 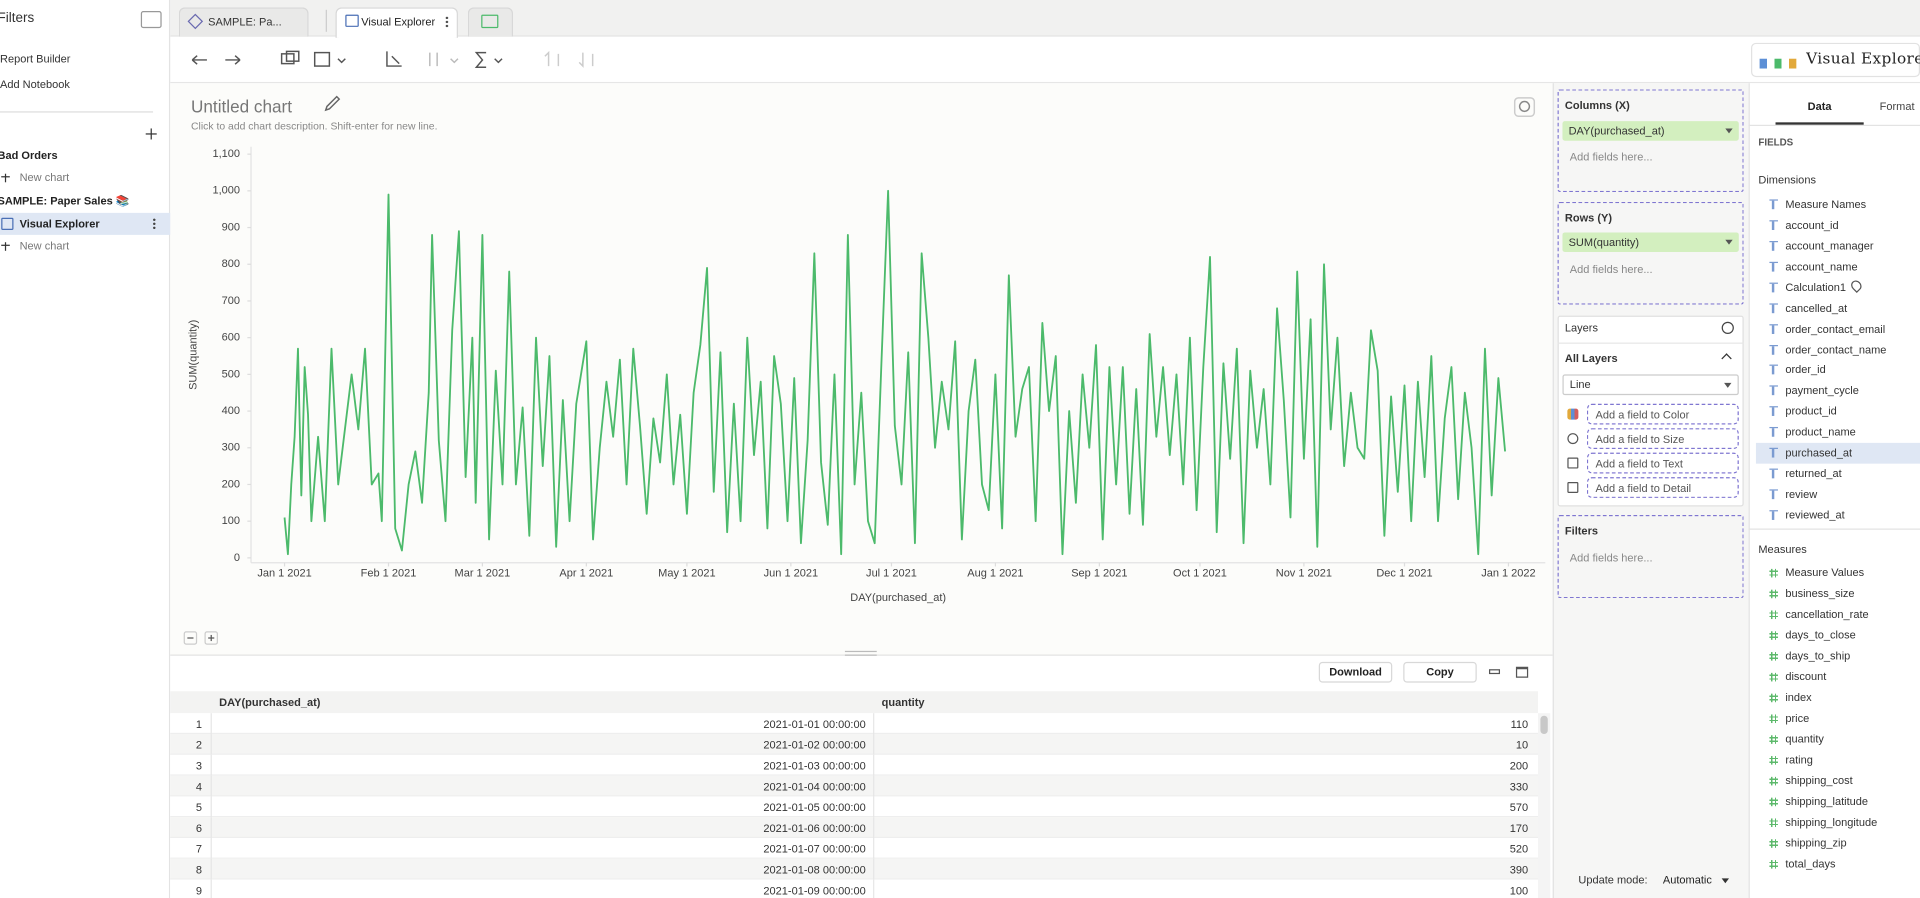 What do you see at coordinates (1651, 343) in the screenshot?
I see `layers-divider` at bounding box center [1651, 343].